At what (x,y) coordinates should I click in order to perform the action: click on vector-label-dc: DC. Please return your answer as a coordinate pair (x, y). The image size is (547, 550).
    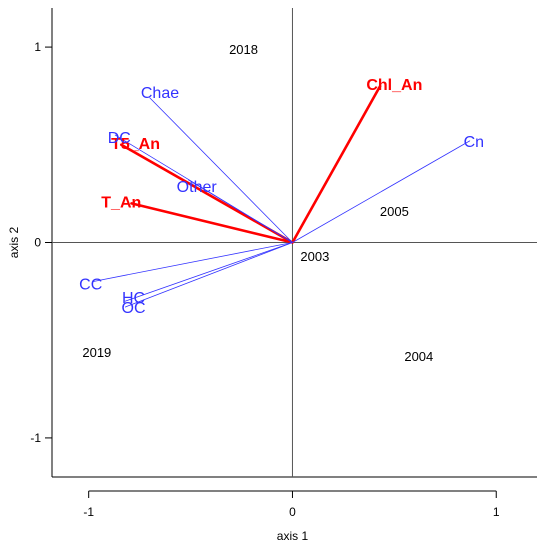
    Looking at the image, I should click on (119, 138).